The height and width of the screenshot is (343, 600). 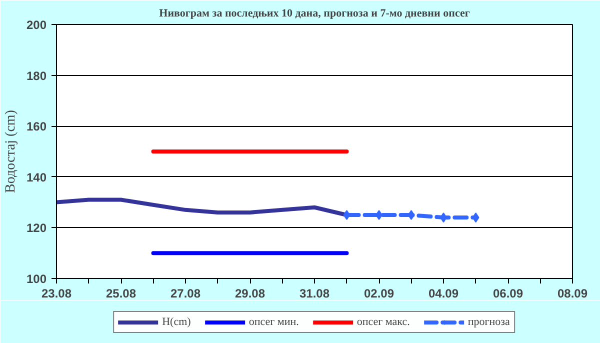 What do you see at coordinates (314, 14) in the screenshot?
I see `chart-title: Нивограм за последњих 10 дана, прогноза и 7-мо дневни опсег` at bounding box center [314, 14].